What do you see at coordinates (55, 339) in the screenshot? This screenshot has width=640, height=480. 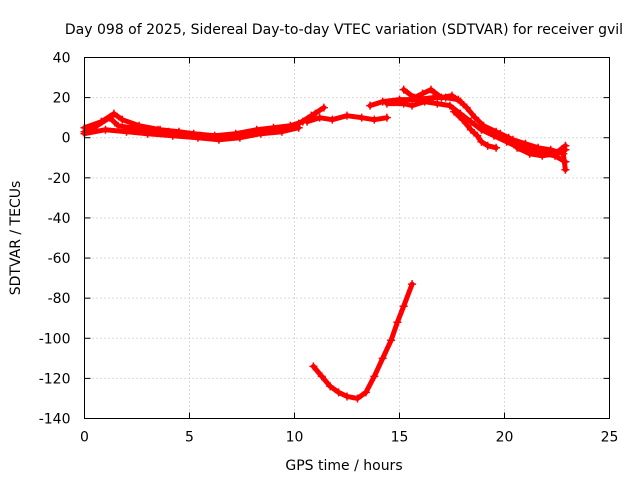 I see `y-tick-label: -100` at bounding box center [55, 339].